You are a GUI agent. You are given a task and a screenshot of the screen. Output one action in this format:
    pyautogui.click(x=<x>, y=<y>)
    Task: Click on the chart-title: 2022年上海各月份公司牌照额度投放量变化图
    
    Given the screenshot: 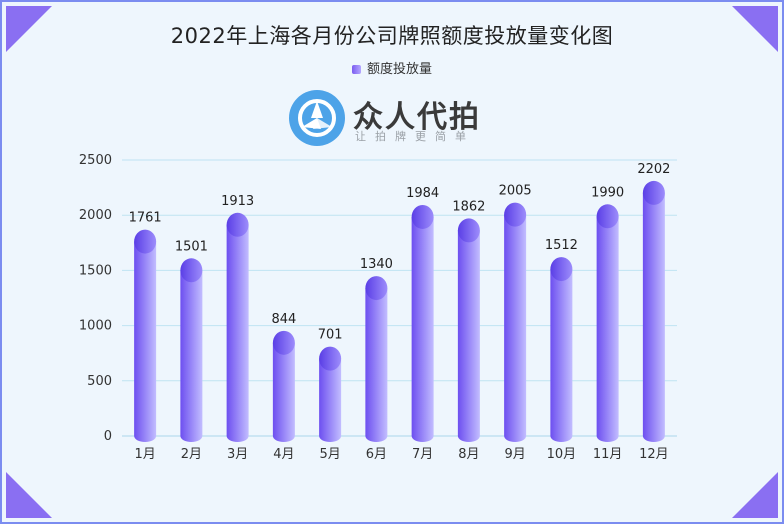 What is the action you would take?
    pyautogui.click(x=392, y=36)
    